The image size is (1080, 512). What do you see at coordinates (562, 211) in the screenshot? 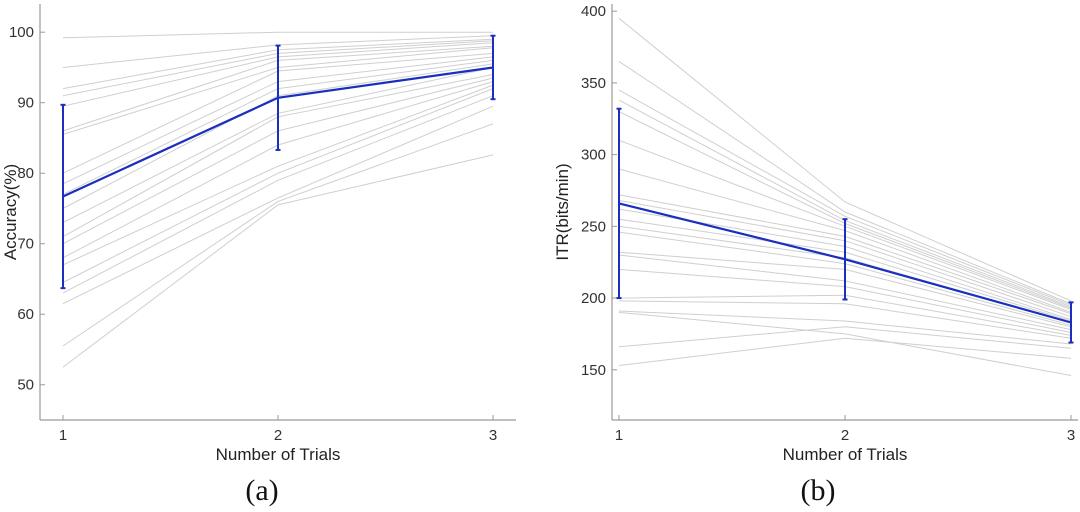
I see `y-axis-label: ITR(bits/min)` at bounding box center [562, 211].